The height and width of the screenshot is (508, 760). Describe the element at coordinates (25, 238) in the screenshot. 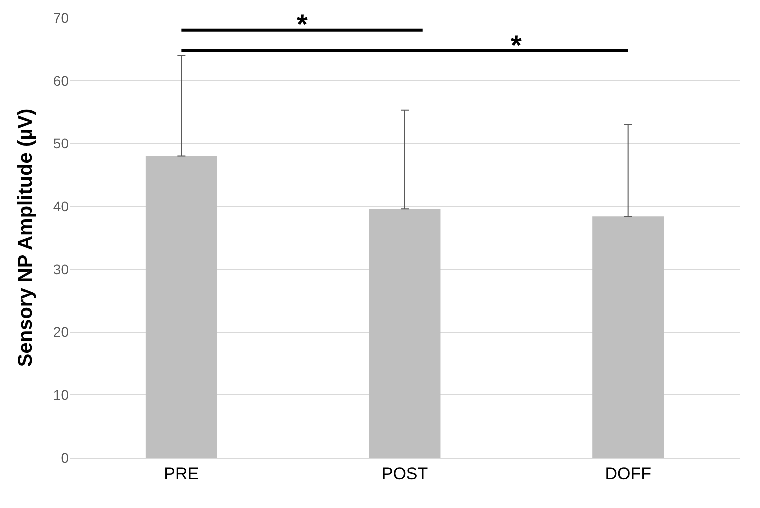

I see `y-axis-title: Sensory NP Amplitude (µV)` at that location.